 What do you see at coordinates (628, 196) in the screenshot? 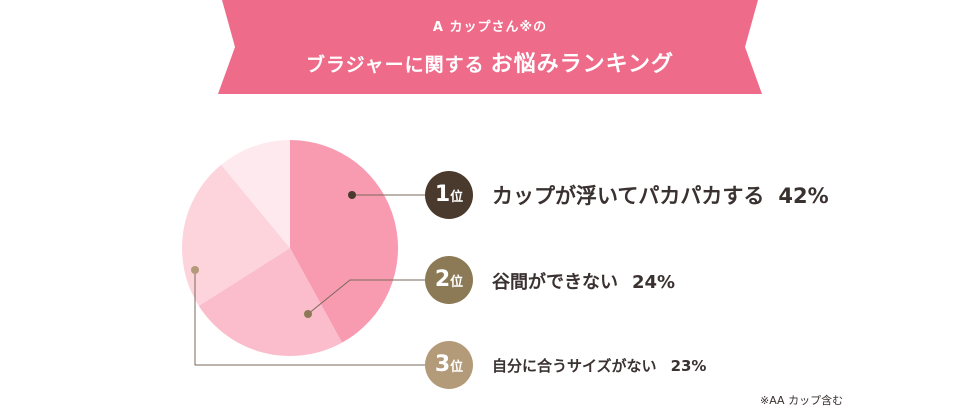
I see `rank-label-text: カップが浮いてパカパカする` at bounding box center [628, 196].